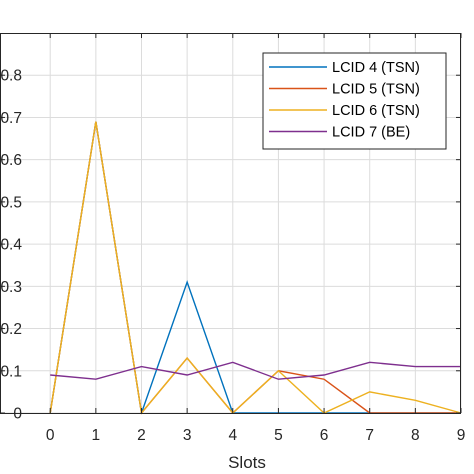 The image size is (474, 474). What do you see at coordinates (11, 76) in the screenshot?
I see `y-tick-label: 0.8` at bounding box center [11, 76].